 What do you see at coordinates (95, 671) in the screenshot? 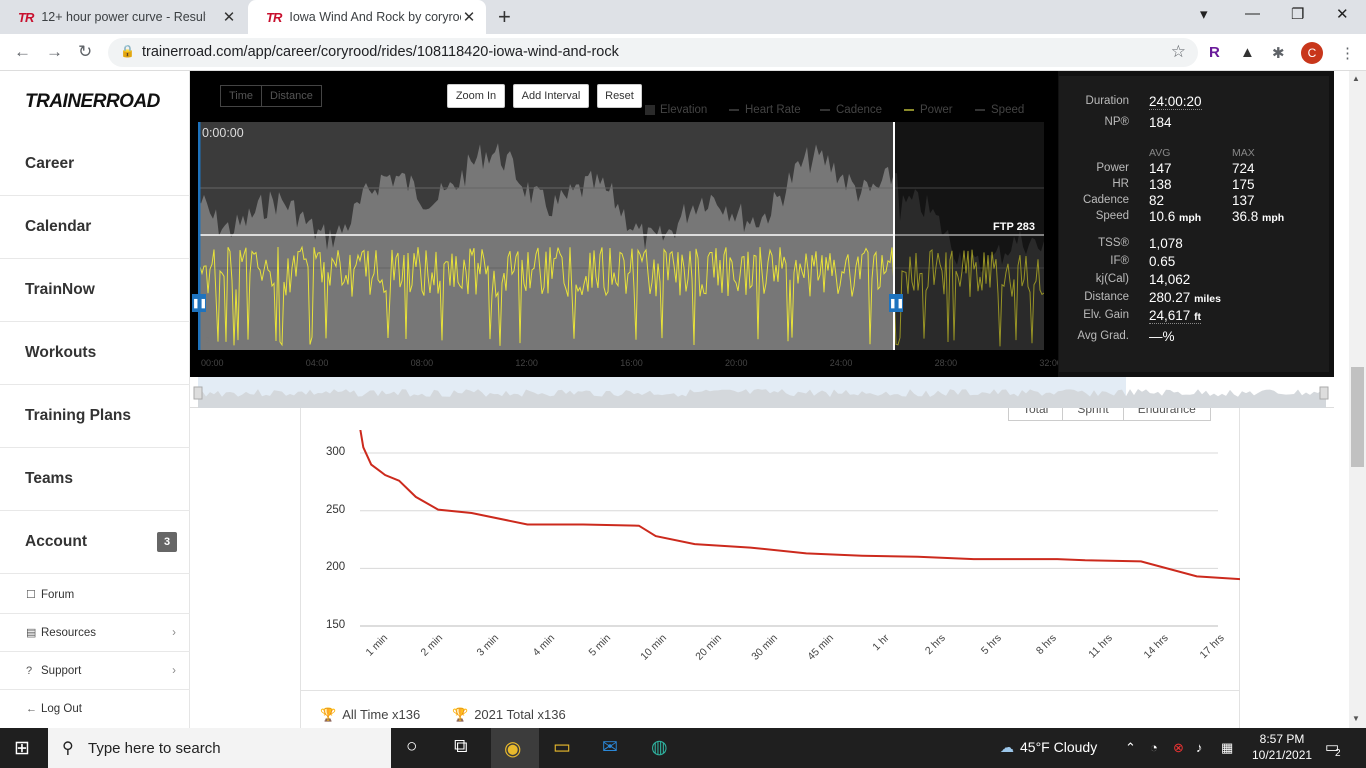
I see `sidebar-link-support: ? Support ›` at bounding box center [95, 671].